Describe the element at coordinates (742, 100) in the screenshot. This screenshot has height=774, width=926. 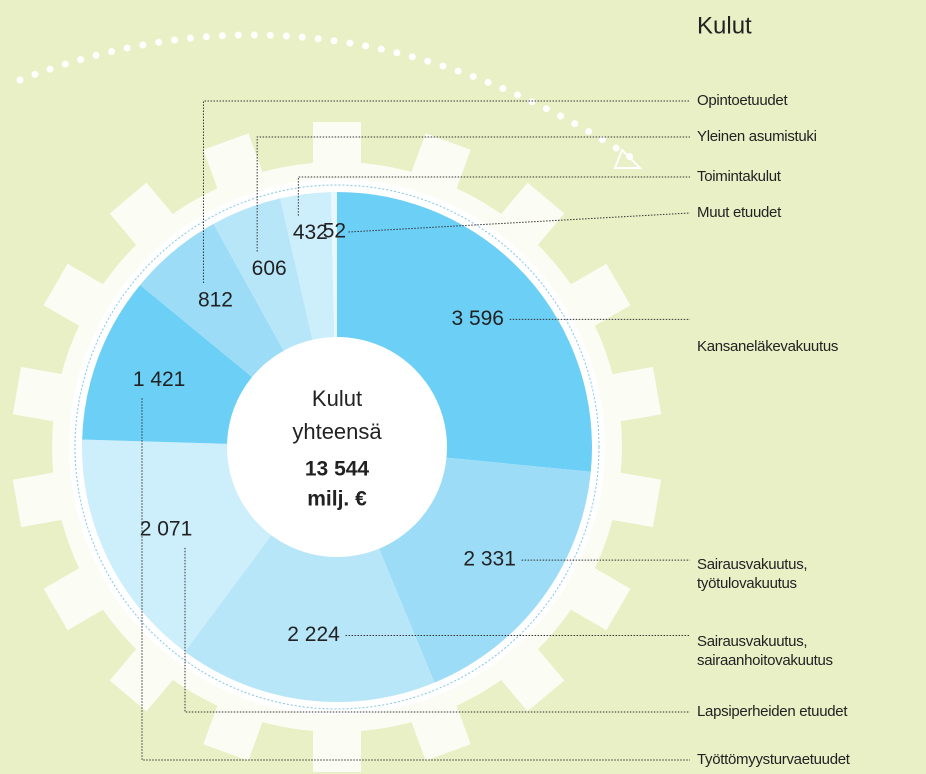
I see `legend-label: Opintoetuudet` at that location.